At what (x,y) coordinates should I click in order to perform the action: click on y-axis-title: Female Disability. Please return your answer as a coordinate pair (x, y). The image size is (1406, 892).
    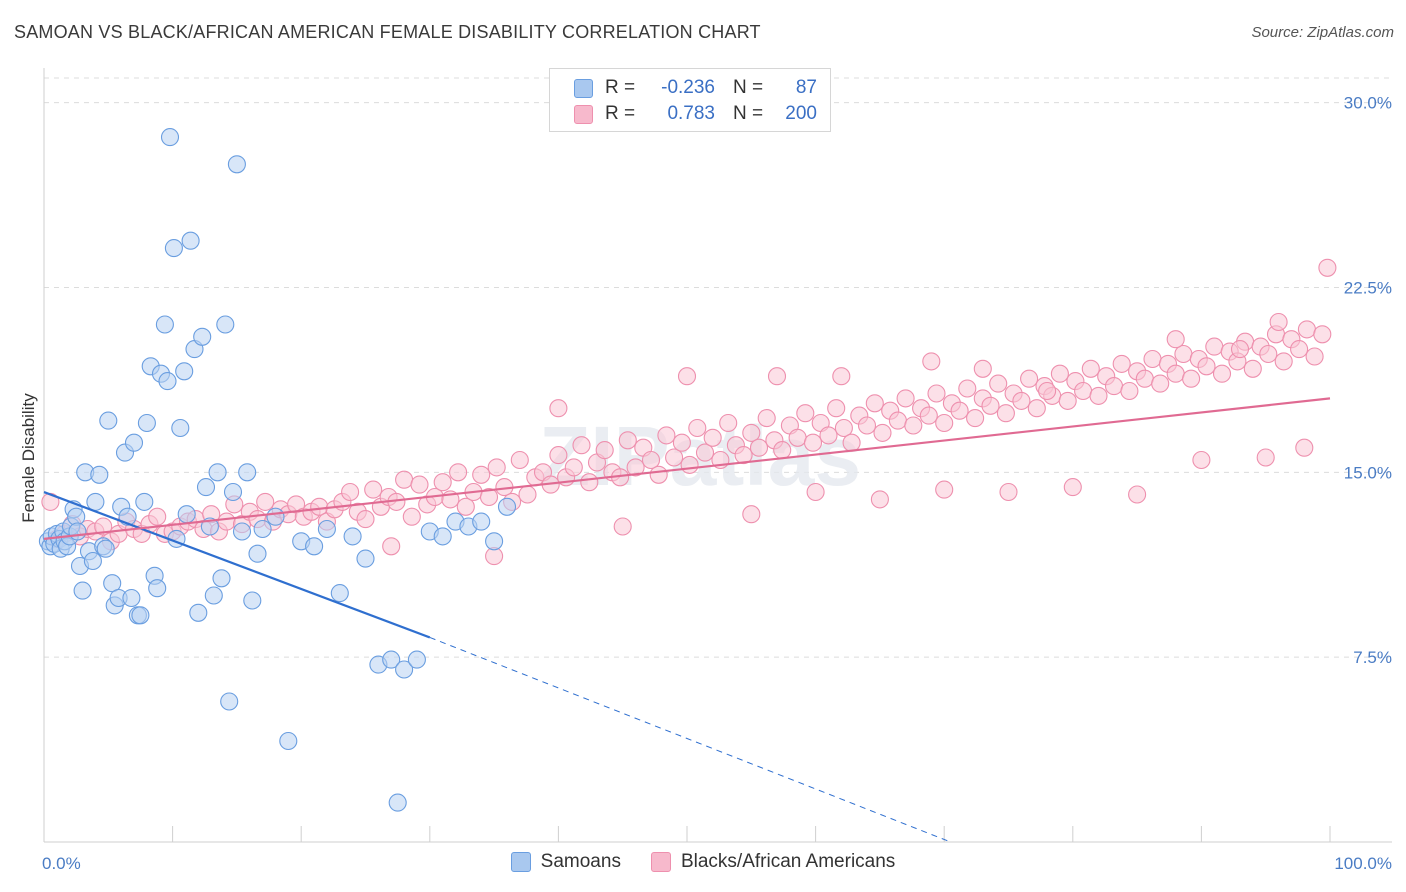
    Looking at the image, I should click on (28, 458).